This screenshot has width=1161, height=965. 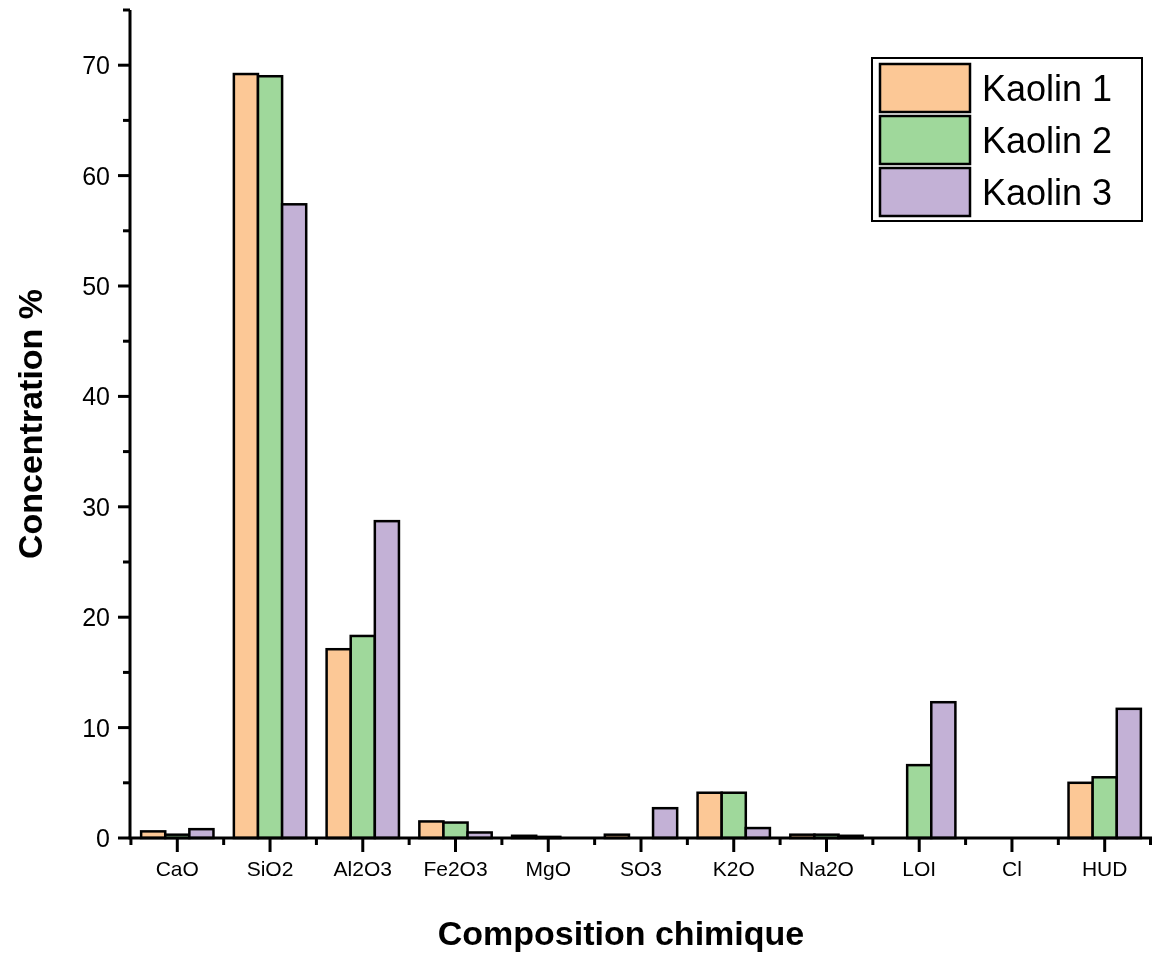 I want to click on y-tick-label: 0, so click(x=103, y=838).